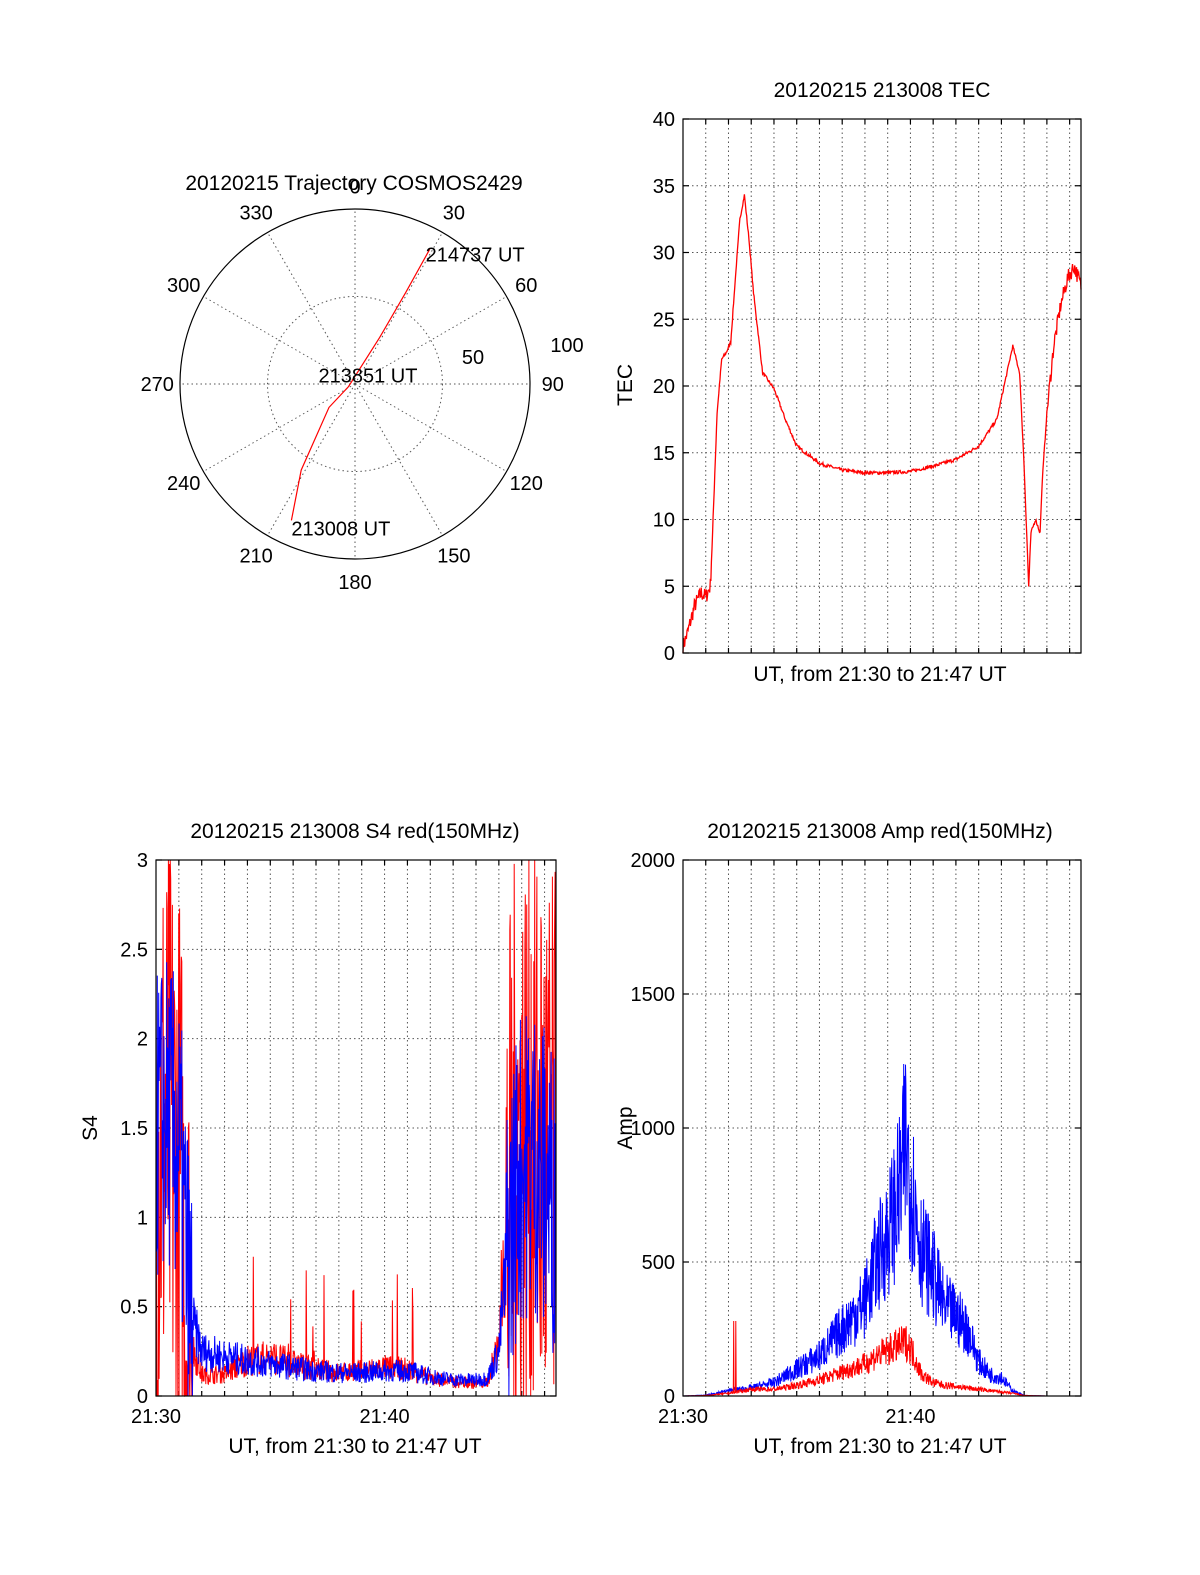 This screenshot has width=1200, height=1575. Describe the element at coordinates (134, 1129) in the screenshot. I see `y-tick-label: 1.5` at that location.